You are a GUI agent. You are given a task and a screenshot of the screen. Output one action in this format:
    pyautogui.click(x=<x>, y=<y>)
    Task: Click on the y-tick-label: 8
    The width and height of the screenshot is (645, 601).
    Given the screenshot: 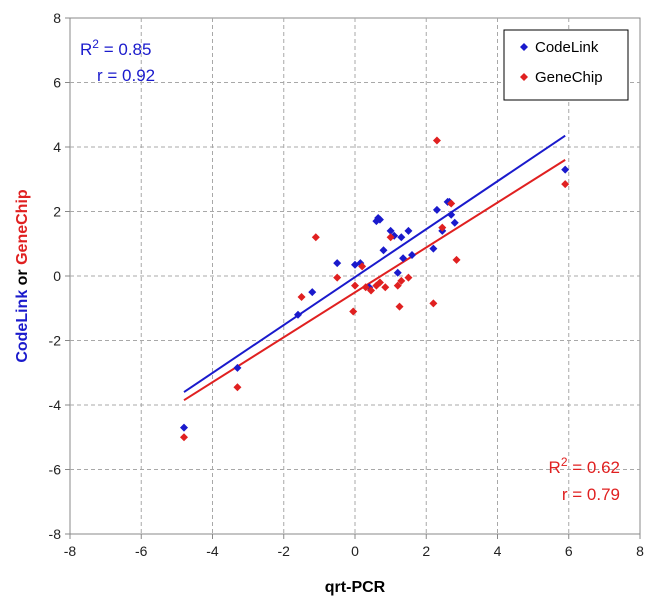 What is the action you would take?
    pyautogui.click(x=57, y=18)
    